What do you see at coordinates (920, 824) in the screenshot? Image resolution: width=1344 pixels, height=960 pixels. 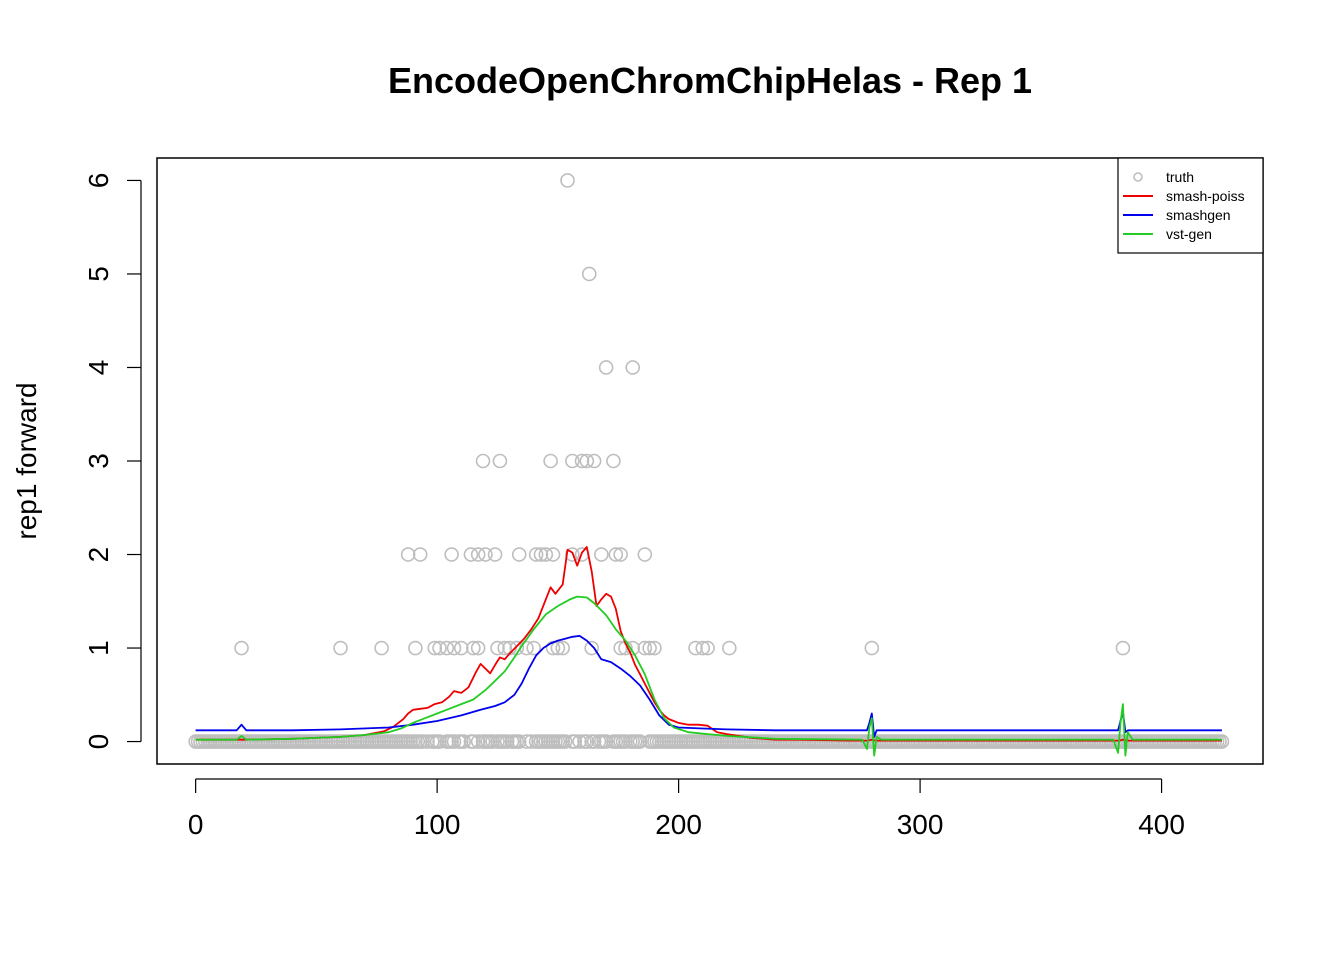 I see `x-tick-label: 300` at bounding box center [920, 824].